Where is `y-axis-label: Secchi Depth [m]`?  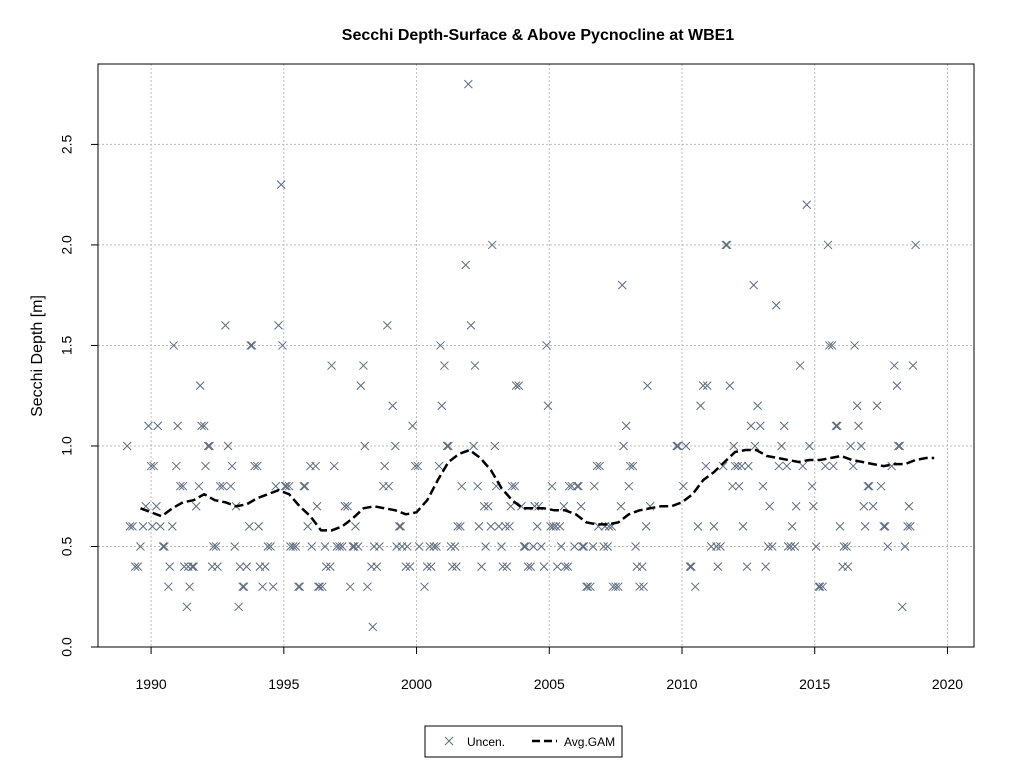
y-axis-label: Secchi Depth [m] is located at coordinates (37, 356).